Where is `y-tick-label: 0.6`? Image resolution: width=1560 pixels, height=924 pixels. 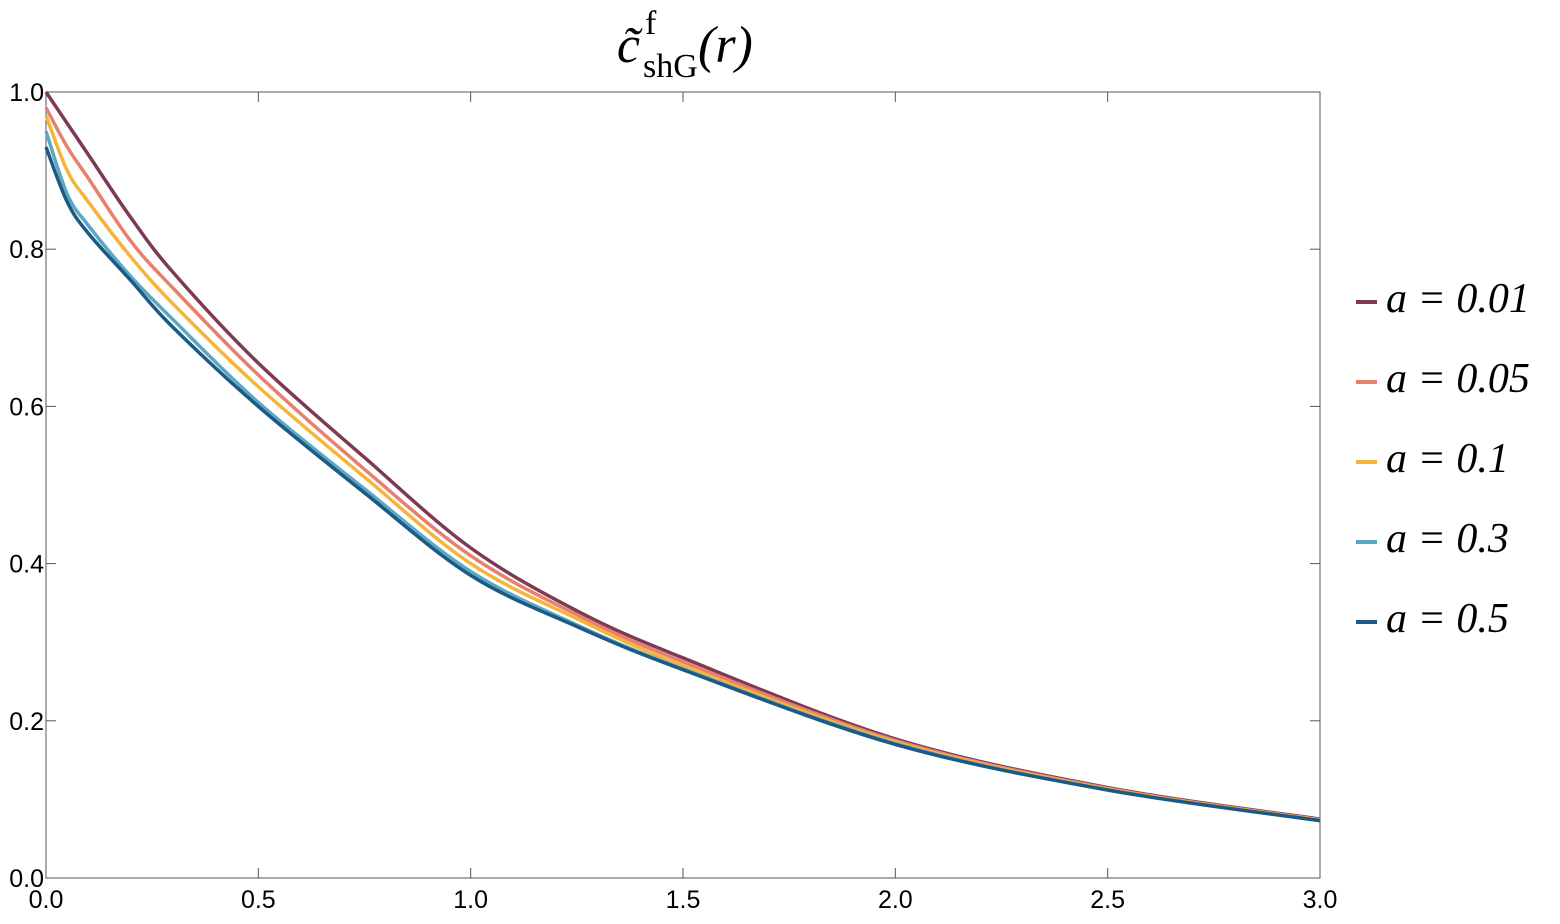
y-tick-label: 0.6 is located at coordinates (26, 407).